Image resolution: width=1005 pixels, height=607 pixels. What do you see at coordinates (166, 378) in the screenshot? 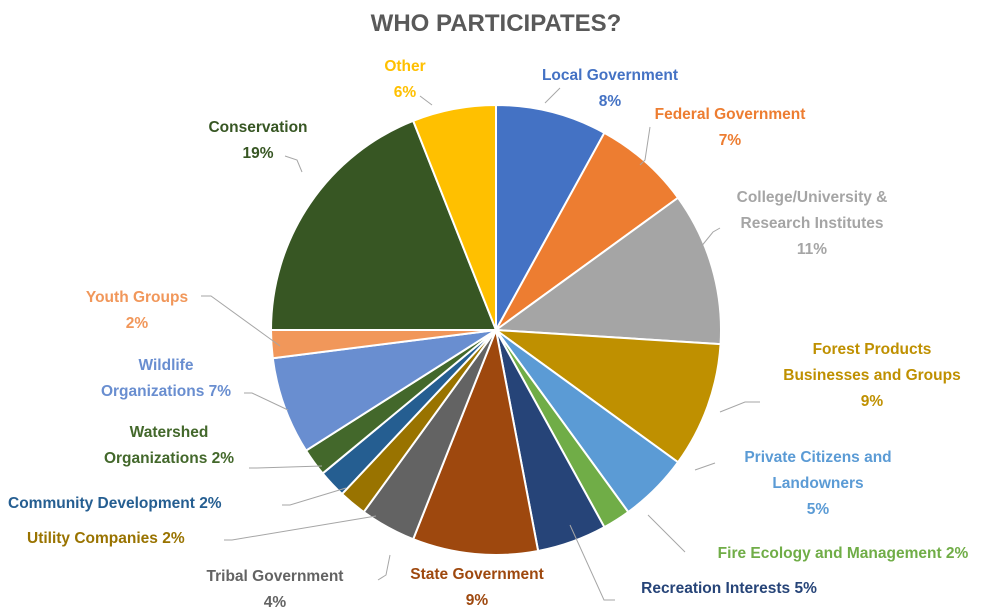
I see `data-label: Wildlife Organizations 7%` at bounding box center [166, 378].